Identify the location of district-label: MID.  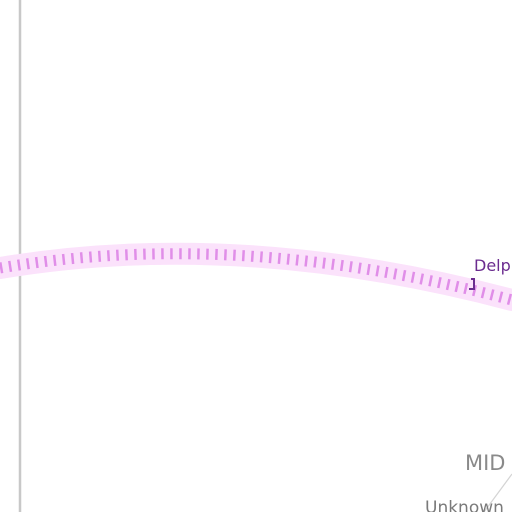
(485, 463).